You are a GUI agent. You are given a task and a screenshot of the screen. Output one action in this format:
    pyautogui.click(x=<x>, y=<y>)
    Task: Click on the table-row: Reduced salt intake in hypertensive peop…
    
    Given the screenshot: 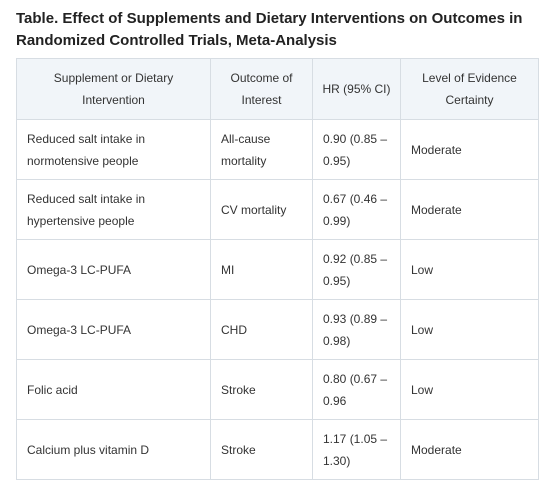 What is the action you would take?
    pyautogui.click(x=277, y=209)
    